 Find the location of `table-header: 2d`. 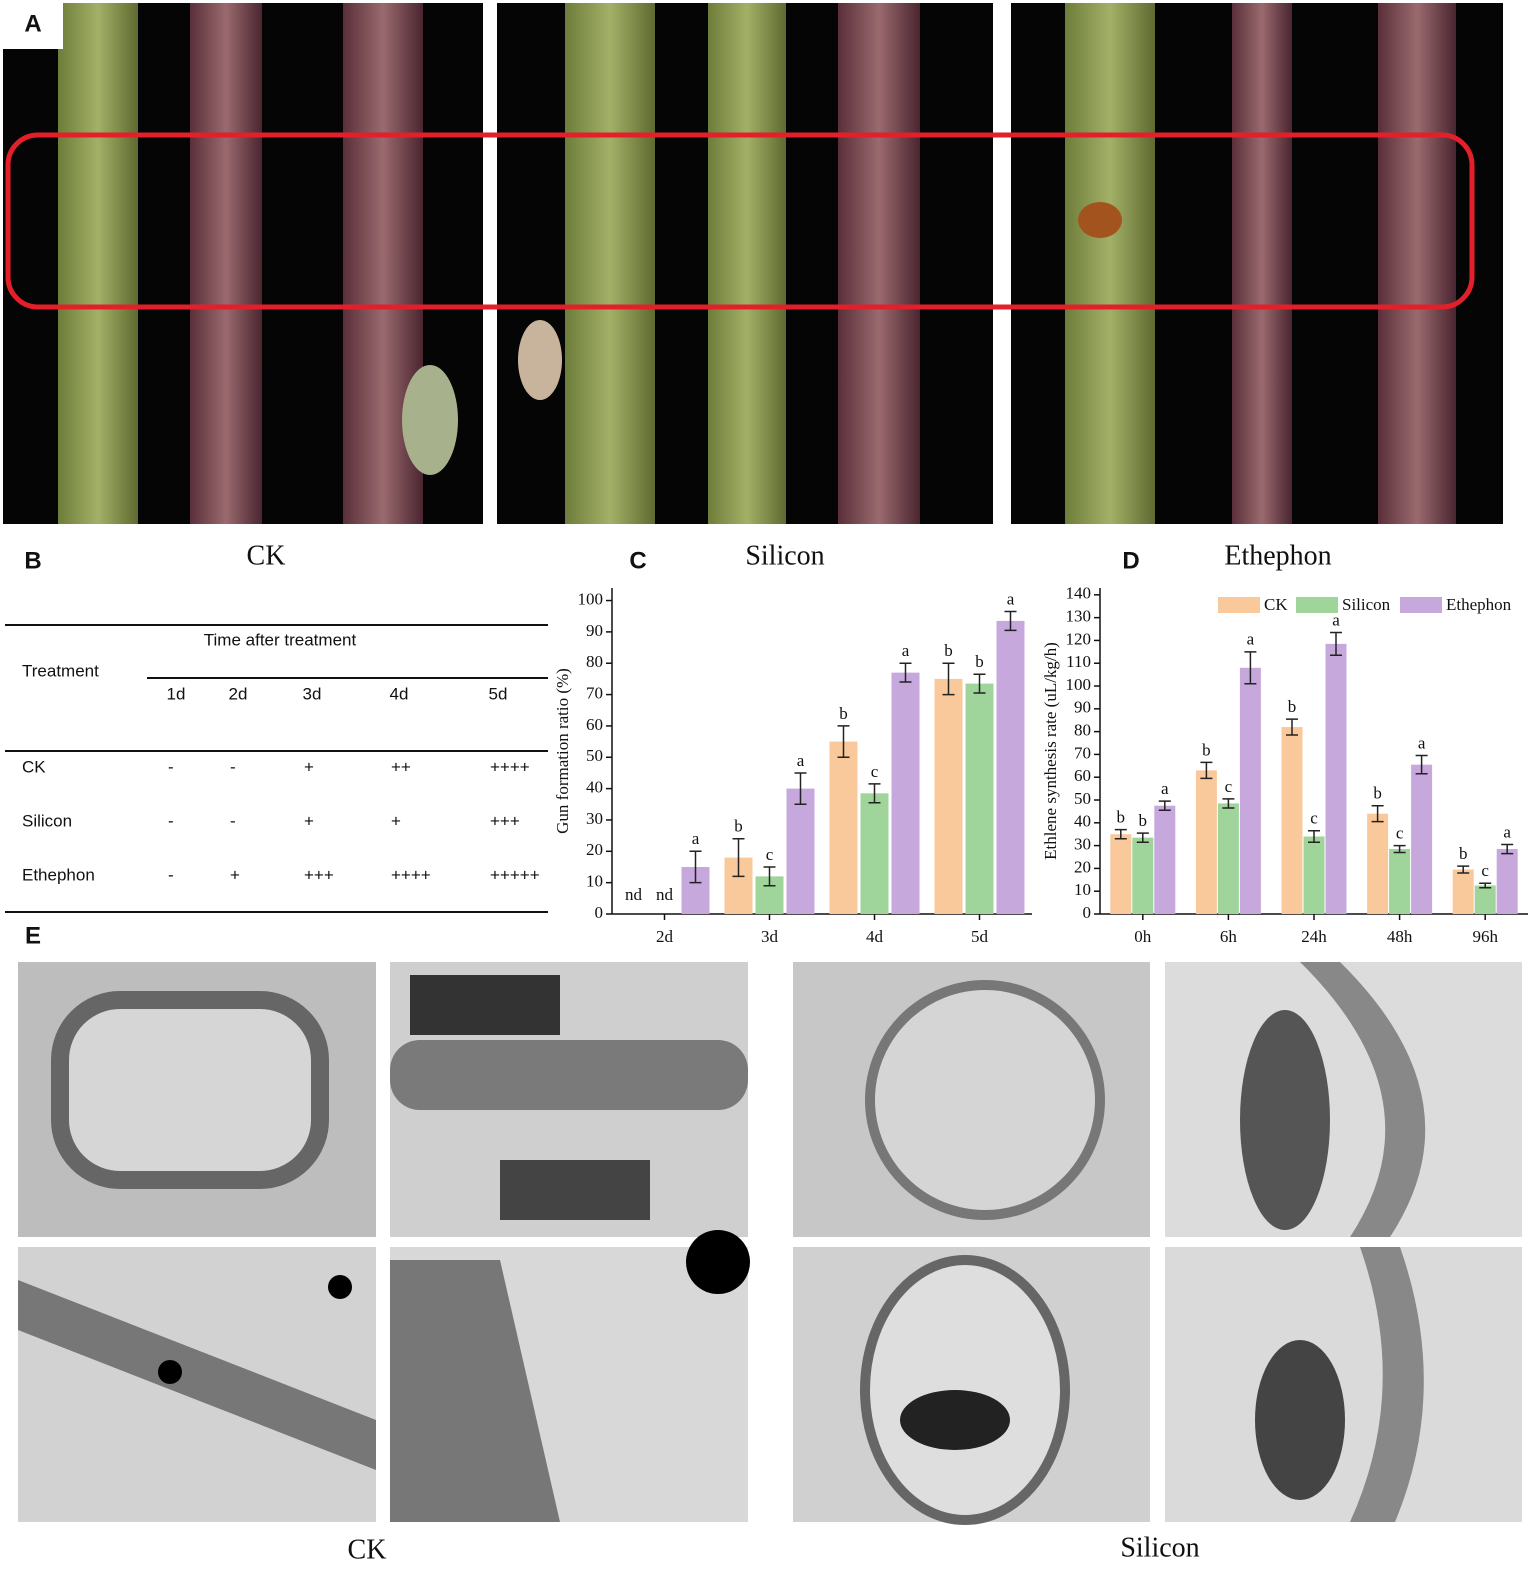

table-header: 2d is located at coordinates (238, 693).